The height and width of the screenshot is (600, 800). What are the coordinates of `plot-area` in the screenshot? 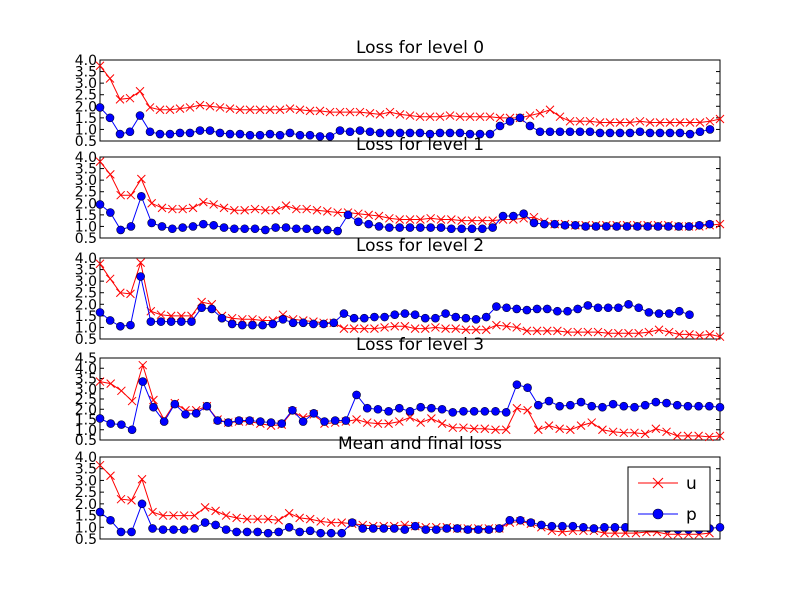 It's located at (410, 399).